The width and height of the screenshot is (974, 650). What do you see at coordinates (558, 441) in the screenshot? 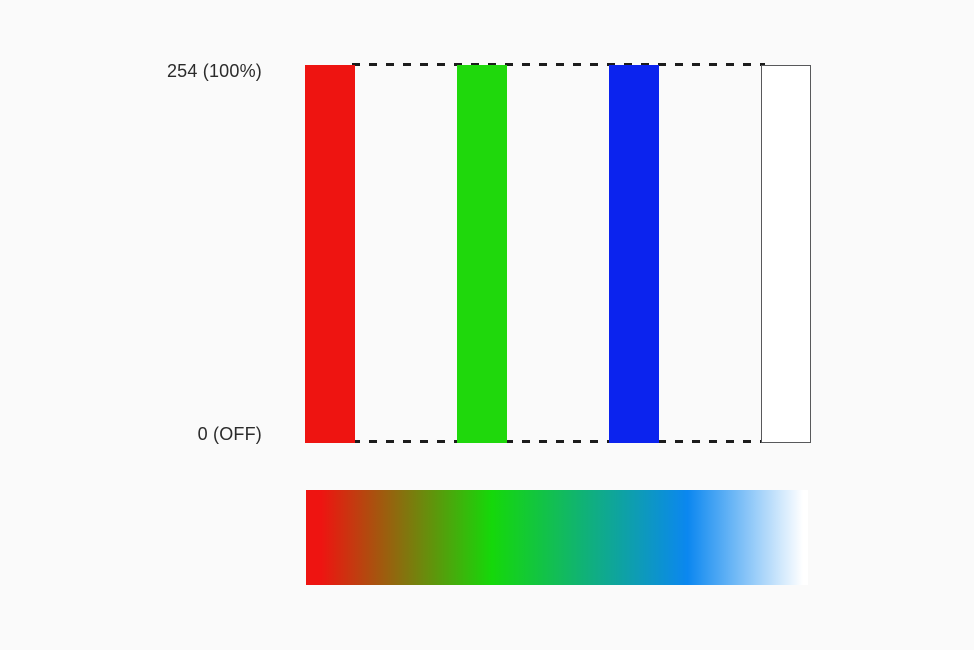
I see `reference-line-min` at bounding box center [558, 441].